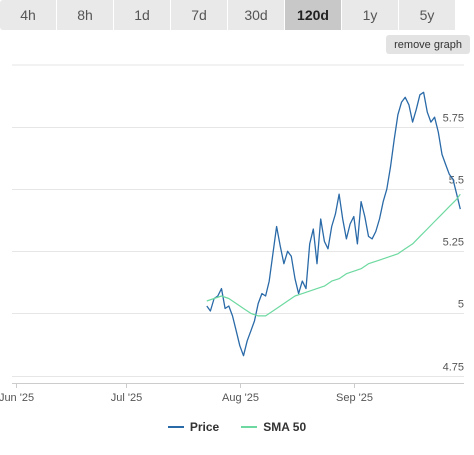  What do you see at coordinates (333, 255) in the screenshot?
I see `sma-50-line` at bounding box center [333, 255].